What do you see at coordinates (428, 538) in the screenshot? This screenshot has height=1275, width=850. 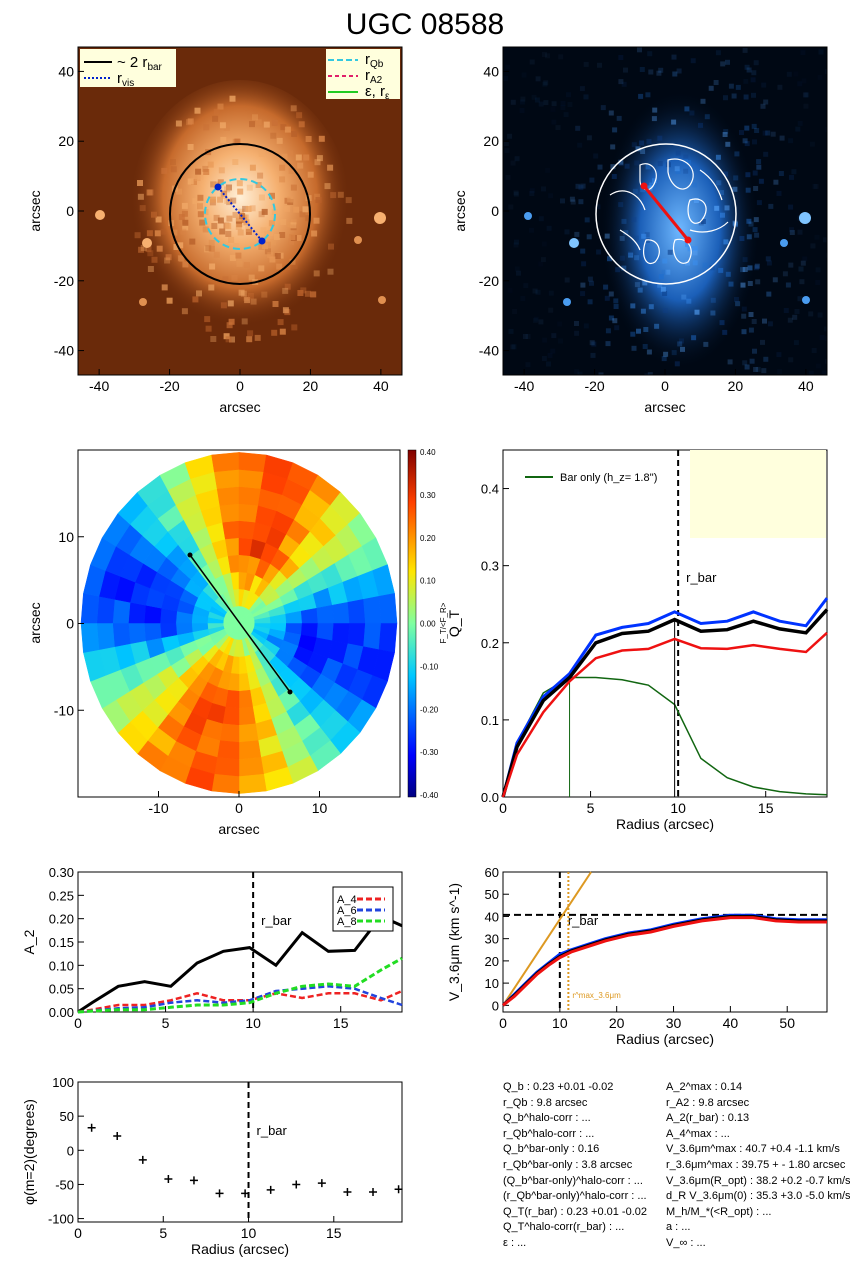 I see `colorbar-tick-label: 0.20` at bounding box center [428, 538].